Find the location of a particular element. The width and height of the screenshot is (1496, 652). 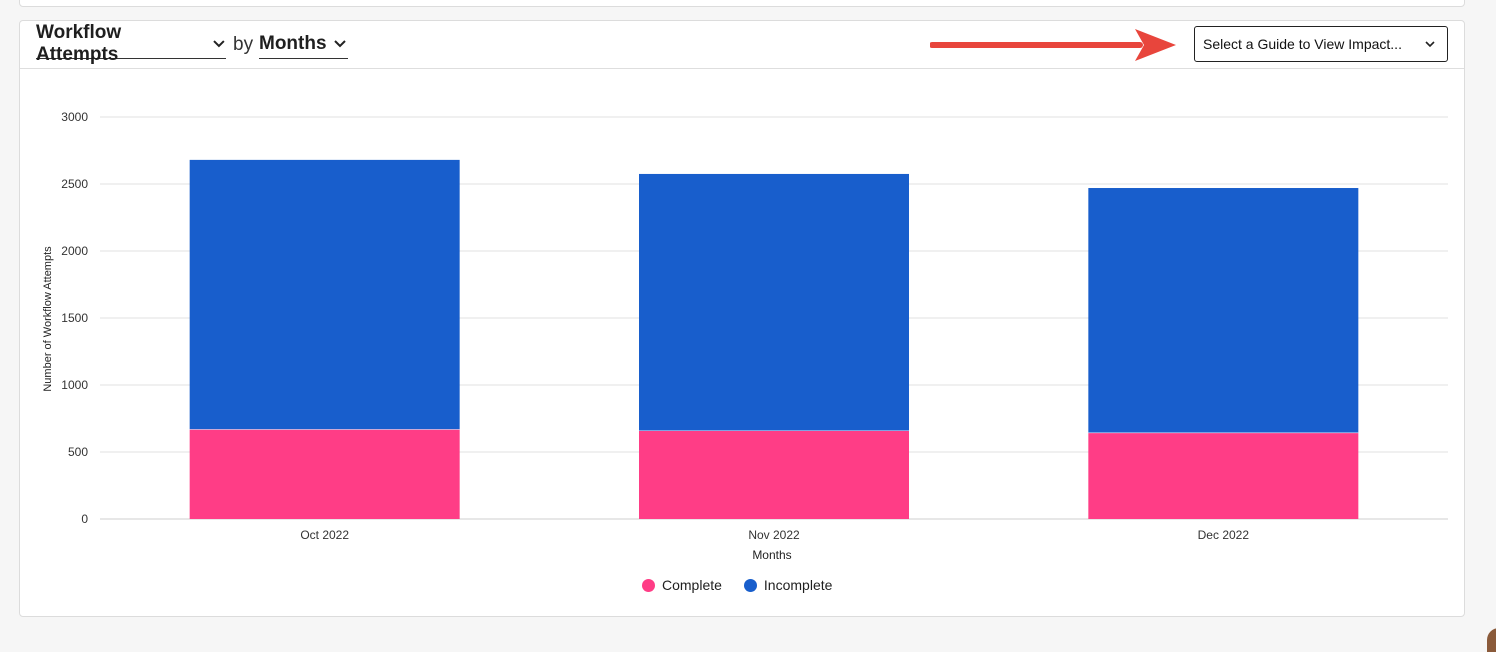

legend-dot-incomplete is located at coordinates (750, 585).